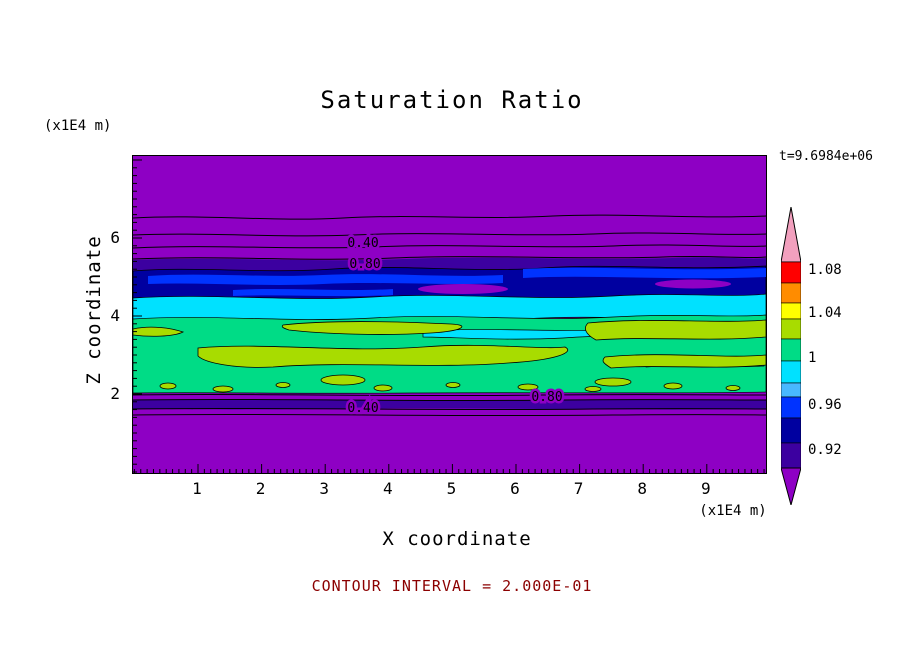 The image size is (904, 654). What do you see at coordinates (452, 100) in the screenshot?
I see `page-title: Saturation Ratio` at bounding box center [452, 100].